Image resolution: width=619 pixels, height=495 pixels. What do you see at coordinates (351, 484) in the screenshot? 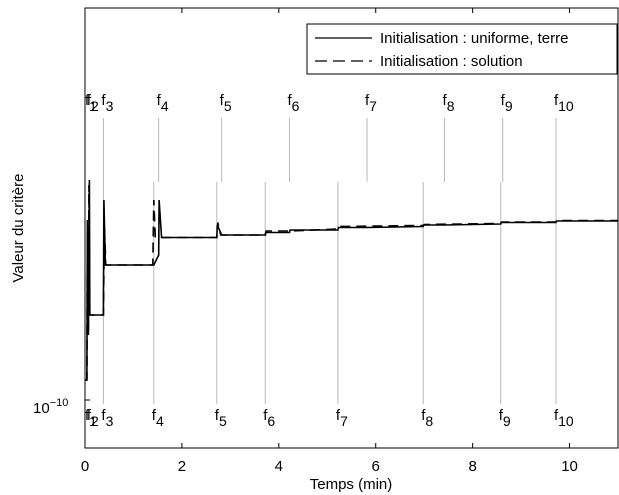
I see `x-axis-label: Temps (min)` at bounding box center [351, 484].